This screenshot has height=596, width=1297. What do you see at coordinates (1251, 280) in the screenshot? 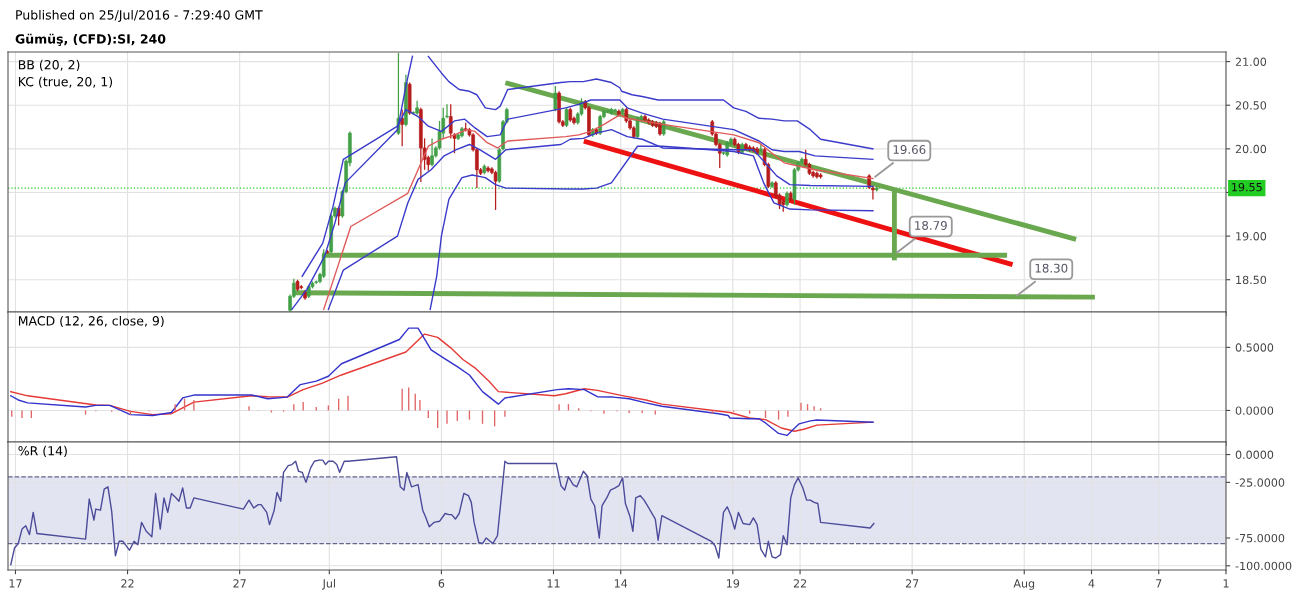
I see `y-tick-label: 18.50` at bounding box center [1251, 280].